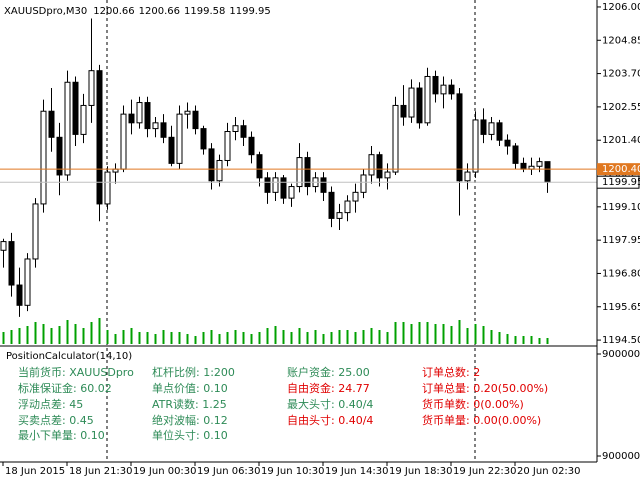 The image size is (640, 480). Describe the element at coordinates (485, 471) in the screenshot. I see `x-tick-label: 19 Jun 22:30` at that location.